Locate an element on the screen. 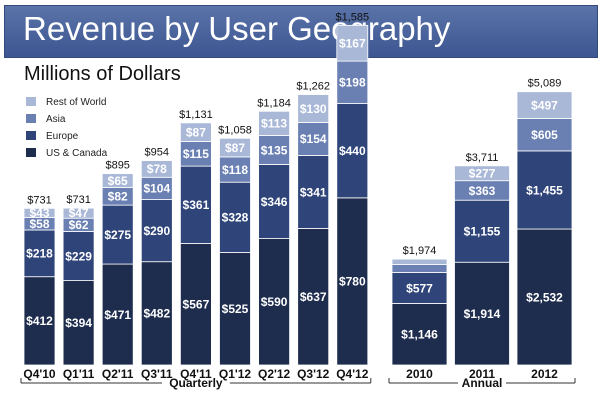 This screenshot has width=600, height=401. data-label: $412 is located at coordinates (39, 321).